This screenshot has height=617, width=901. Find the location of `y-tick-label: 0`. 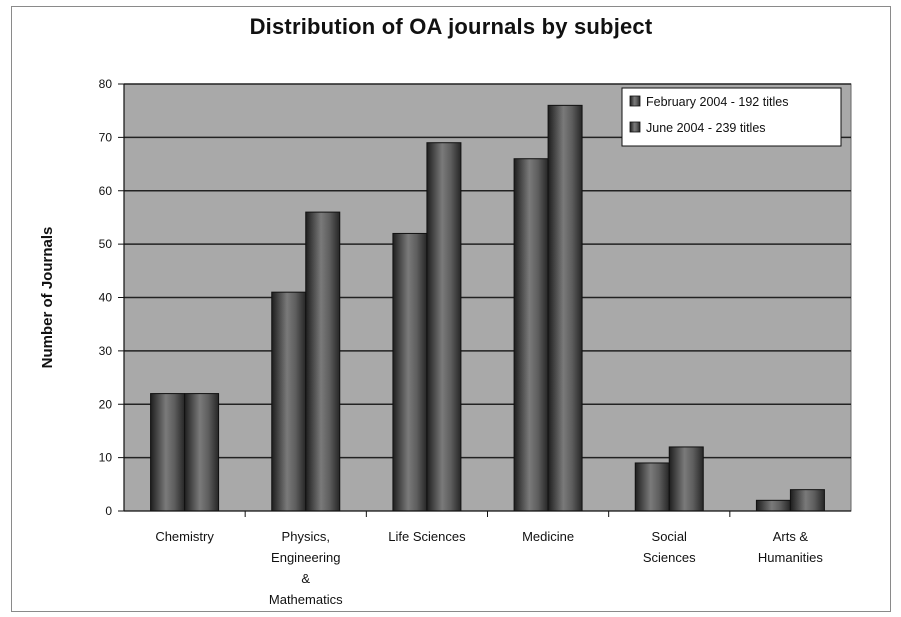

y-tick-label: 0 is located at coordinates (108, 511).